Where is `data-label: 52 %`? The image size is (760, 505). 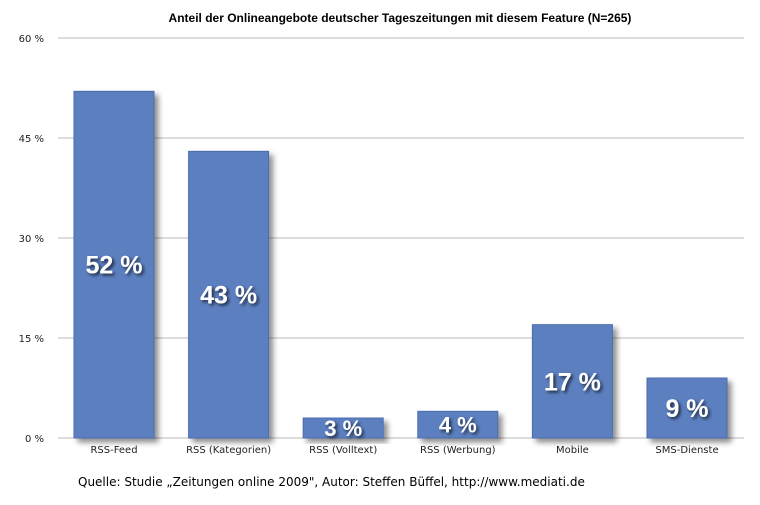 data-label: 52 % is located at coordinates (114, 266).